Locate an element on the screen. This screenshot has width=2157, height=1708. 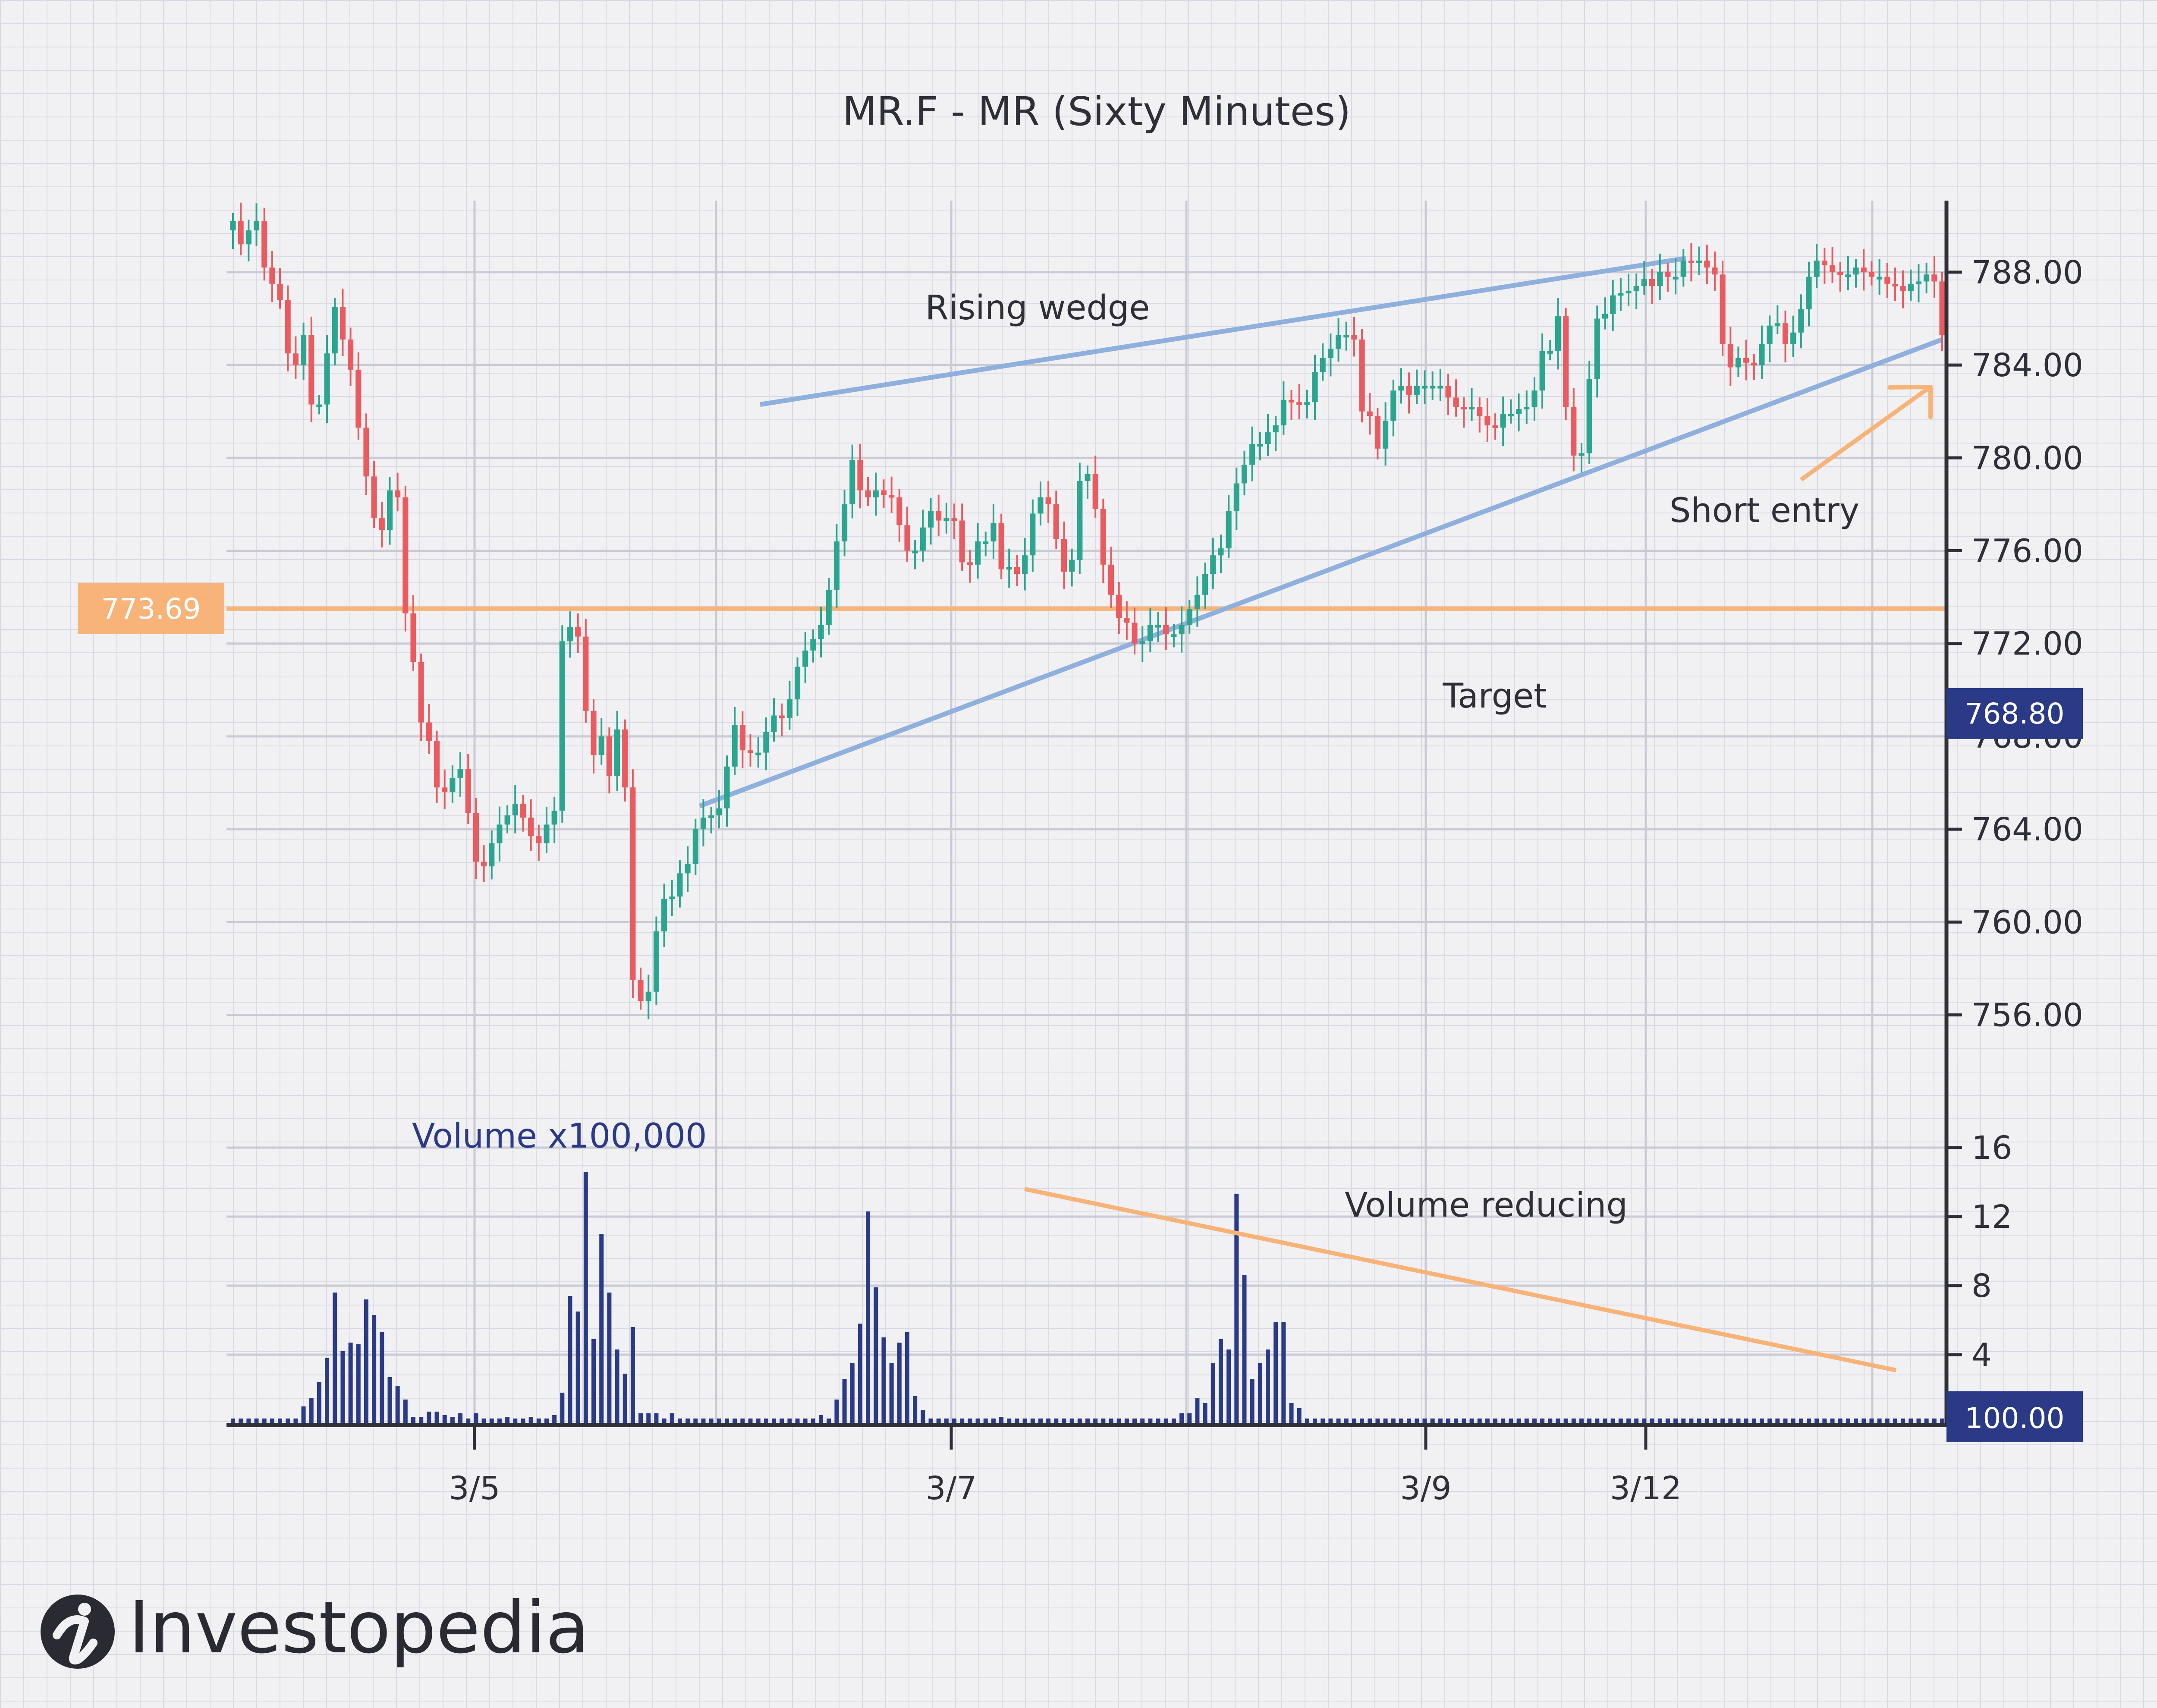
last-volume-label: 100.00 is located at coordinates (2015, 1418).